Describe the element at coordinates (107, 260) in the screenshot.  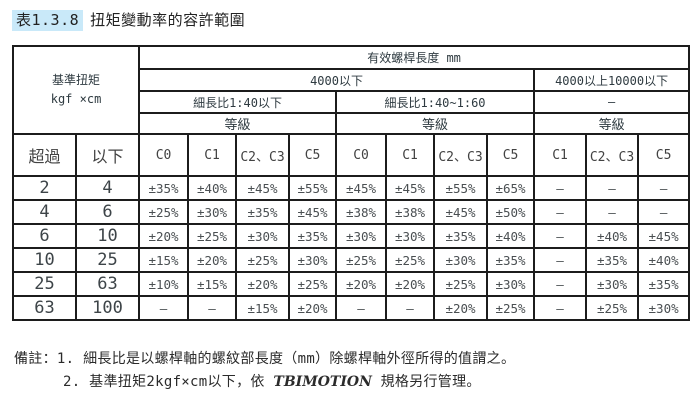
I see `under-cell: 25` at that location.